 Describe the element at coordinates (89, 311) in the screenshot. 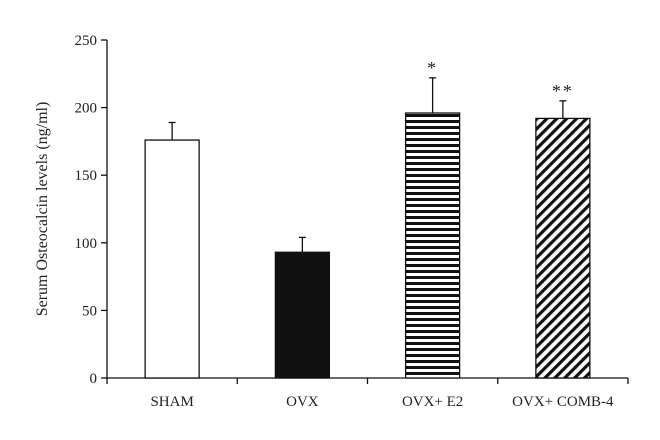

I see `y-tick-label: 50` at that location.